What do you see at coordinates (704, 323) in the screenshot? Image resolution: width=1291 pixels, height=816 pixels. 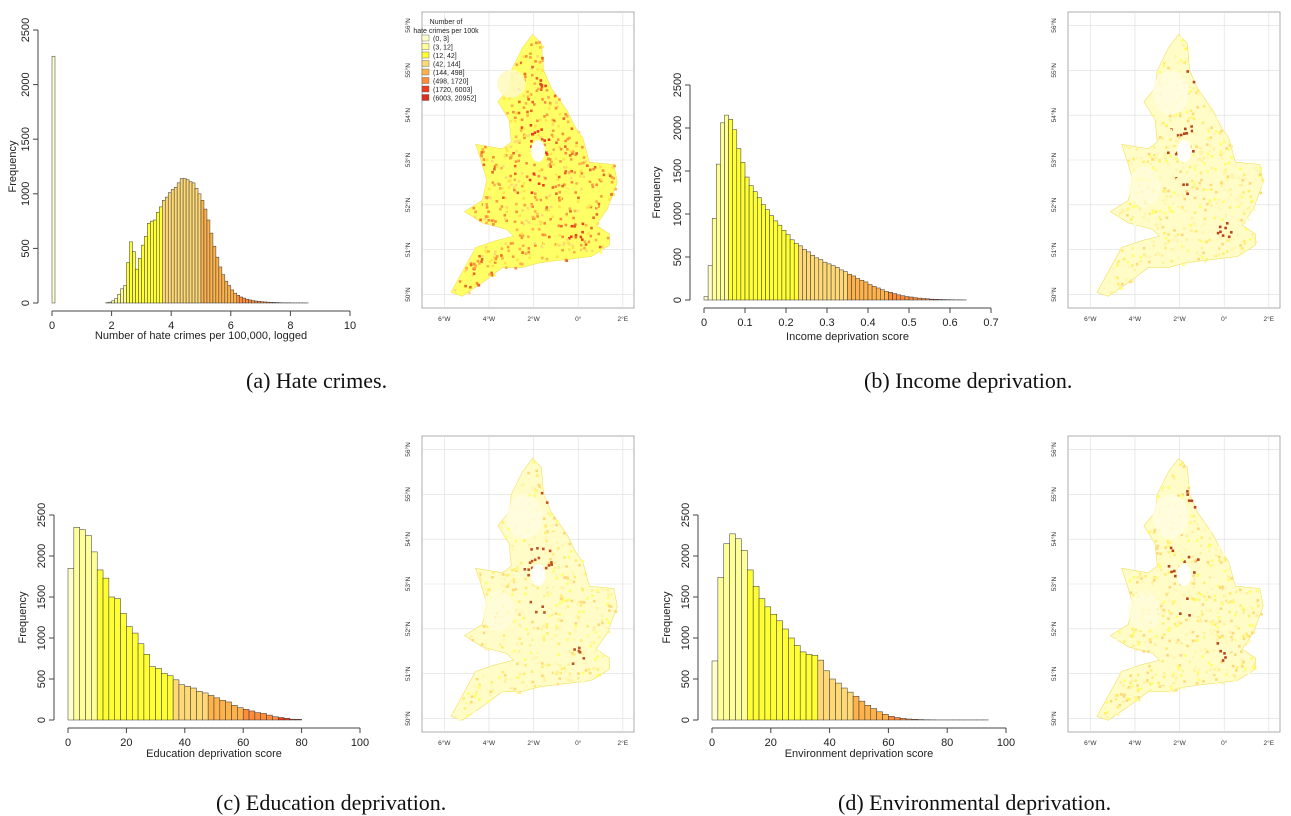 I see `x-tick-label: 0` at bounding box center [704, 323].